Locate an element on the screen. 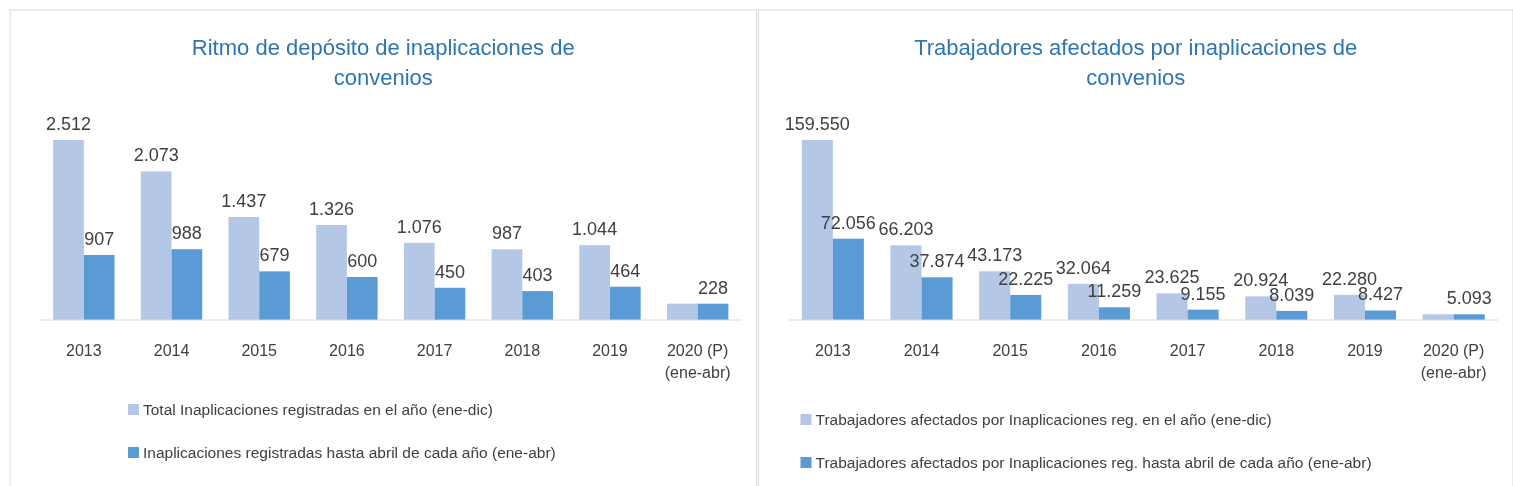  data-label: 907 is located at coordinates (99, 239).